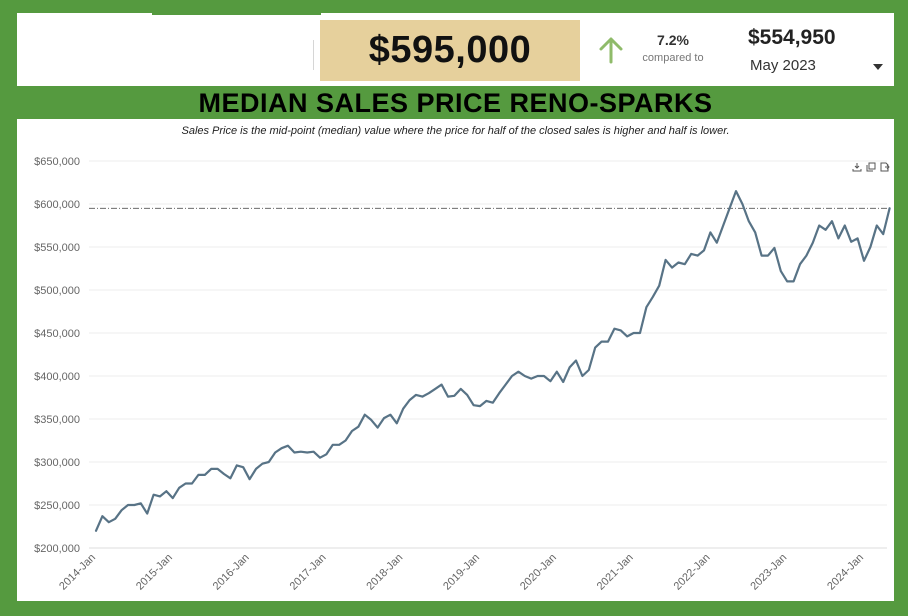  What do you see at coordinates (878, 67) in the screenshot?
I see `period-dropdown-icon` at bounding box center [878, 67].